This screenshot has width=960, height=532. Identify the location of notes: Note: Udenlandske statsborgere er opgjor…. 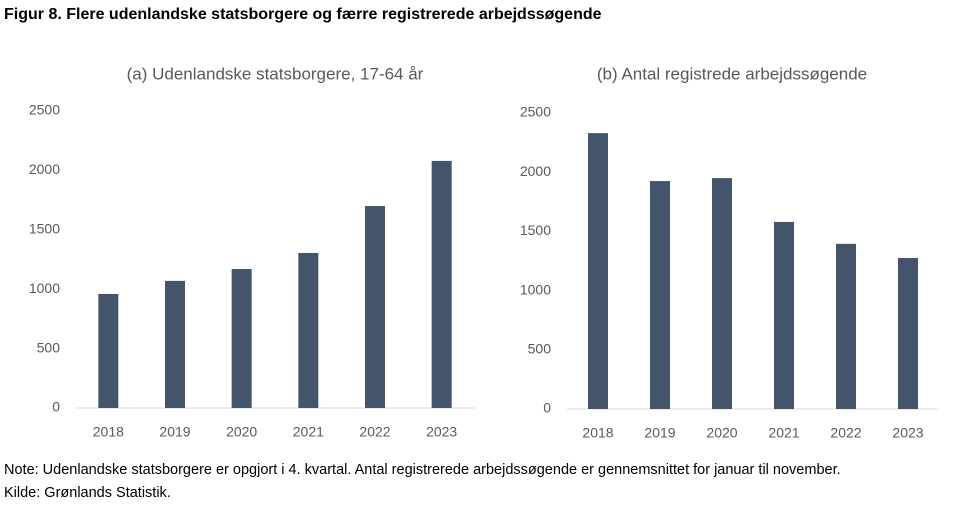
(479, 482).